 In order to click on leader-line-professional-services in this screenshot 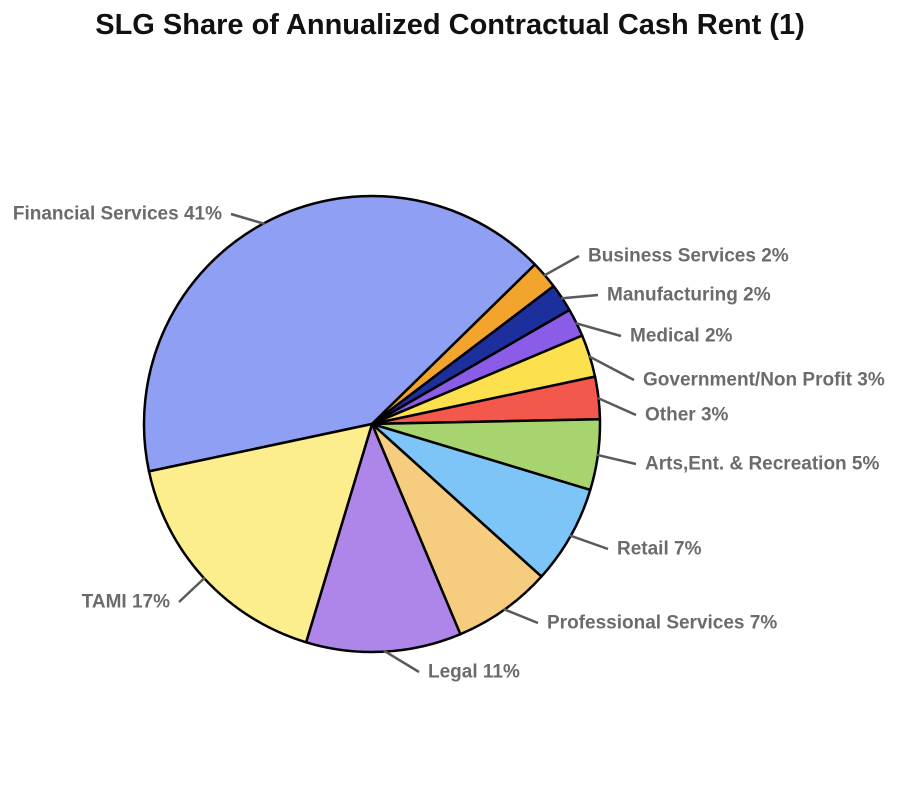, I will do `click(521, 616)`.